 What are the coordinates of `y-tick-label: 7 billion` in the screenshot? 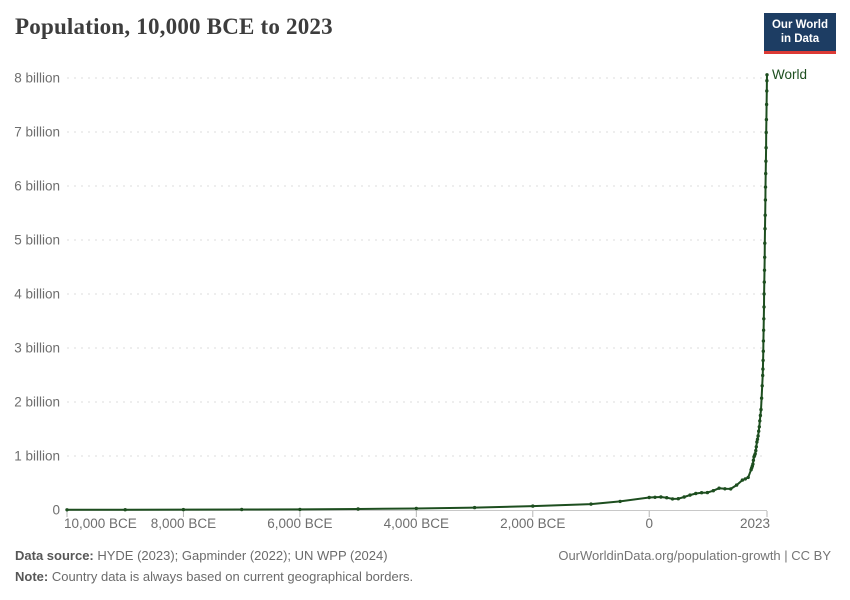 It's located at (37, 132).